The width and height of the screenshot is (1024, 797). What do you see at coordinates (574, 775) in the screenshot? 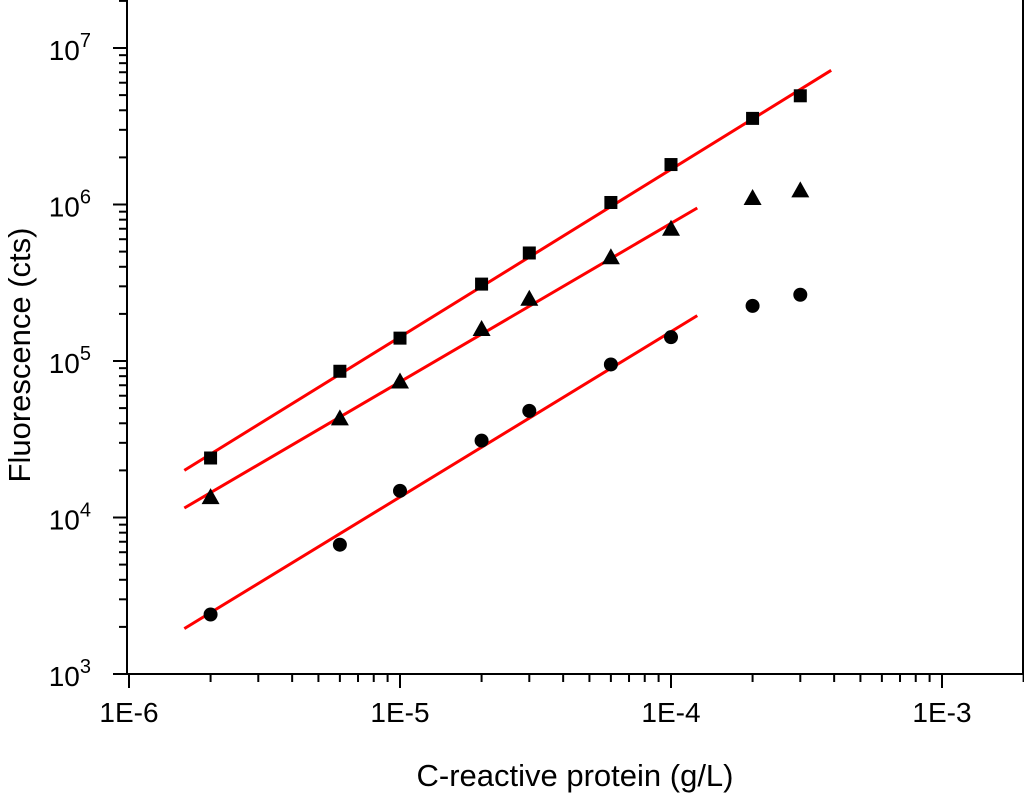
I see `x-axis-title: C-reactive protein (g/L)` at bounding box center [574, 775].